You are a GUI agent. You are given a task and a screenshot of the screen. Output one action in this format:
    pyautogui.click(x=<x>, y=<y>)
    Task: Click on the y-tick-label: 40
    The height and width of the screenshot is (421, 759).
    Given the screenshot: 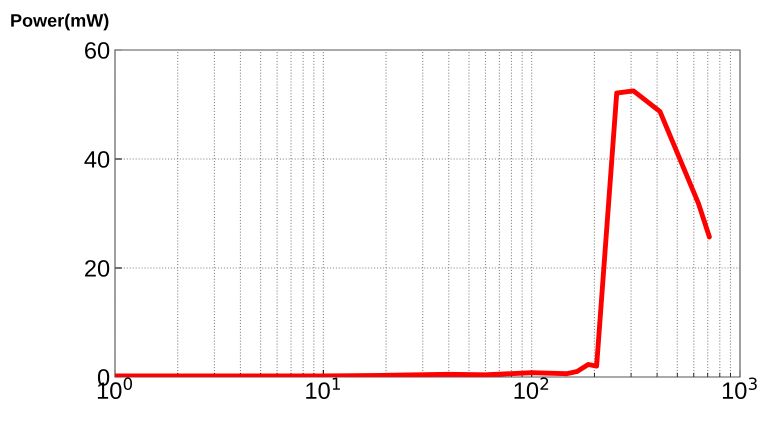 What is the action you would take?
    pyautogui.click(x=97, y=159)
    